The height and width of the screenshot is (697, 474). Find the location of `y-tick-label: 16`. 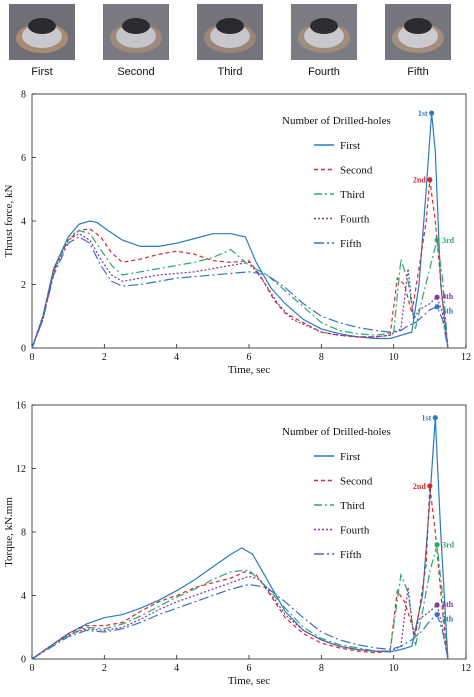

y-tick-label: 16 is located at coordinates (21, 406).